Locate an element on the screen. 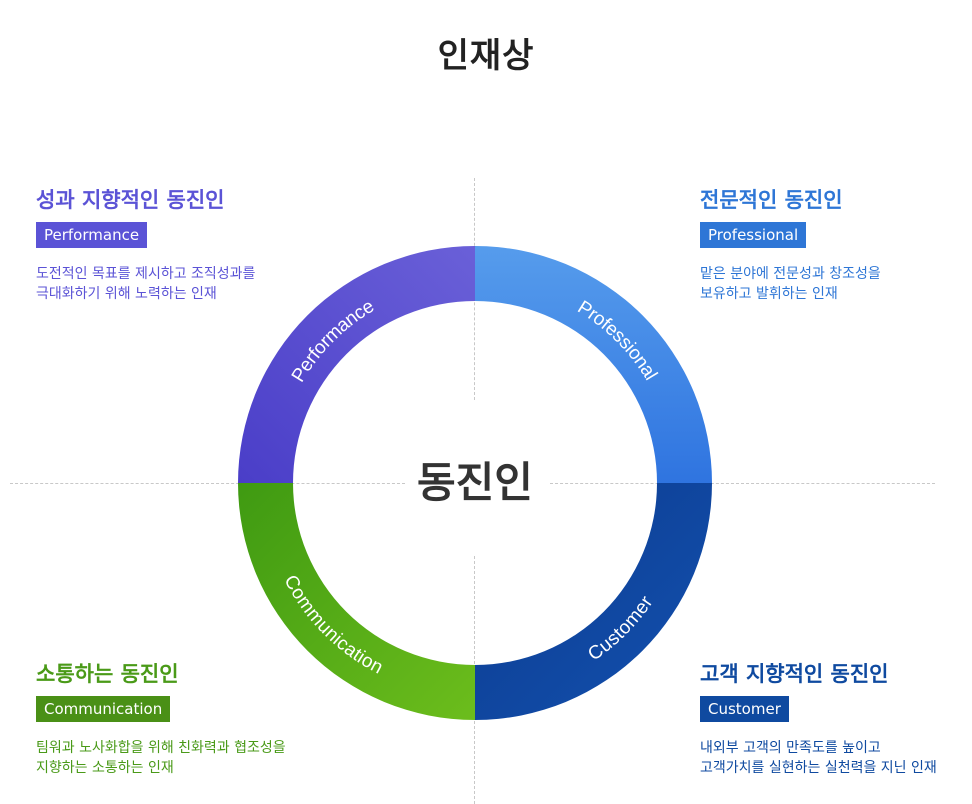 This screenshot has height=804, width=972. desc-customer-line2: 고객가치를 실현하는 실천력을 지닌 인재 is located at coordinates (818, 768).